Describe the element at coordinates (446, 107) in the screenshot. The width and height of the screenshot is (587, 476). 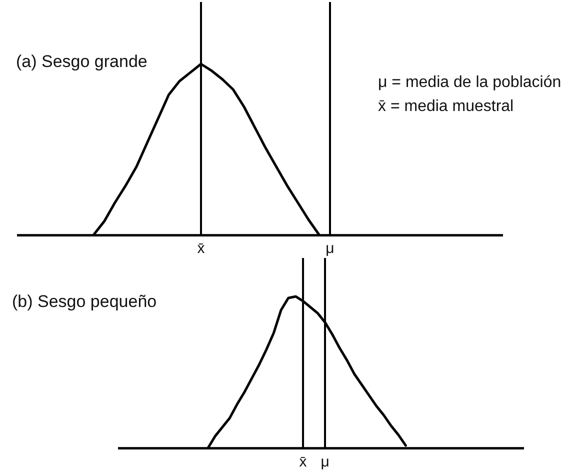
I see `annotation: x̄ = media muestral` at that location.